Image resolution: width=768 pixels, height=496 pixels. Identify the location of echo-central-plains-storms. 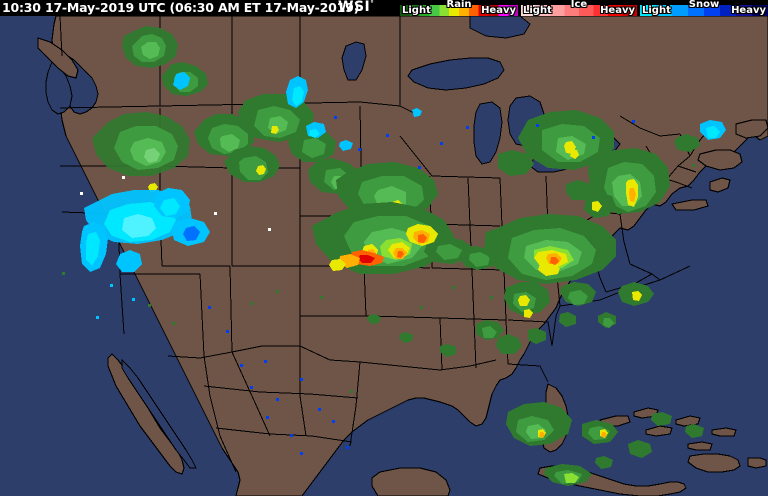
(383, 238).